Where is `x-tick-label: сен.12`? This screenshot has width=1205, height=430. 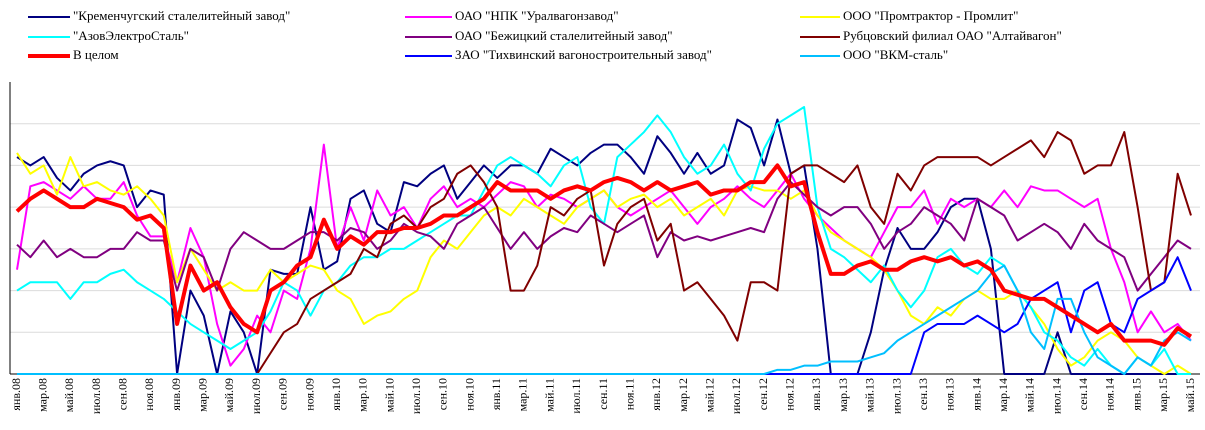 x-tick-label: сен.12 is located at coordinates (763, 394).